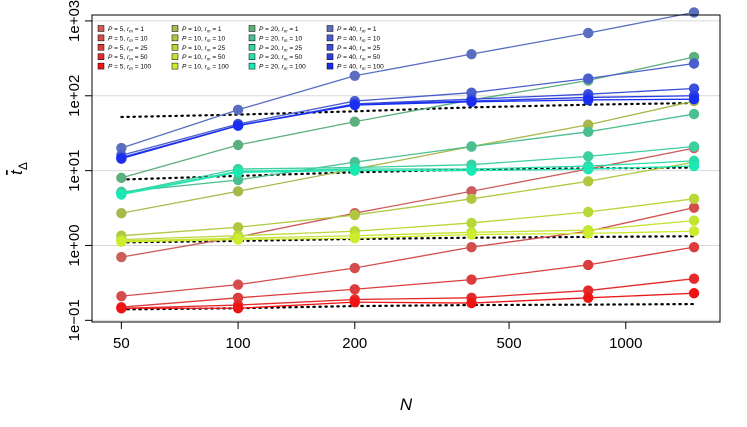 The width and height of the screenshot is (747, 427). Describe the element at coordinates (128, 39) in the screenshot. I see `legend-label: P = 5, rm = 10` at that location.